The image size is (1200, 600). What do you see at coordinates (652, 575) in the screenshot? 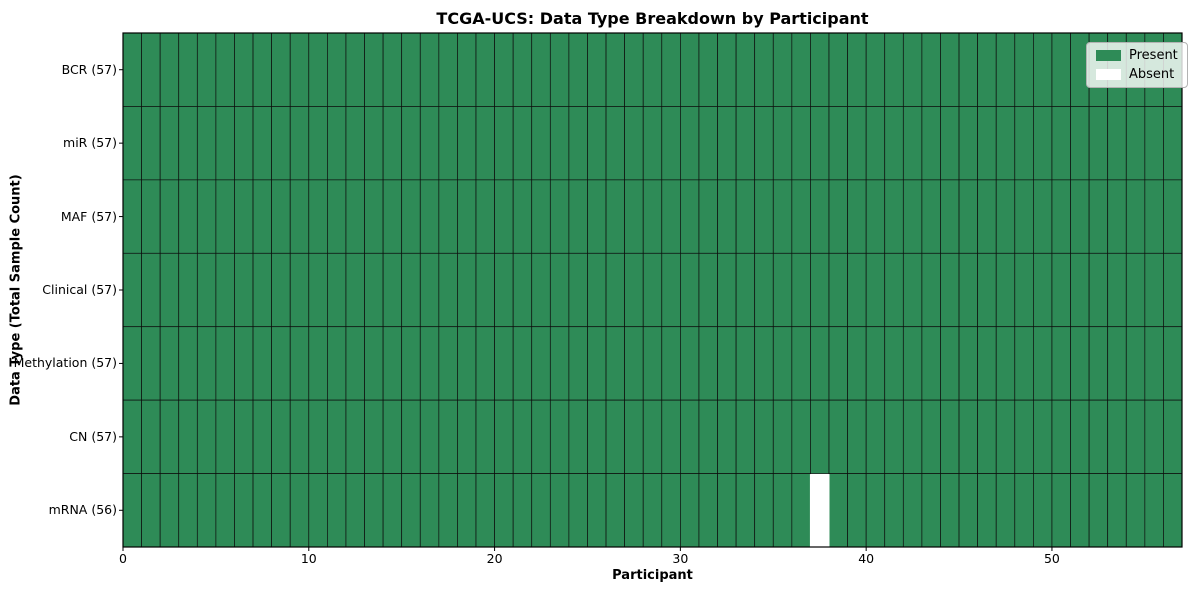
I see `x-axis-label: Participant` at bounding box center [652, 575].